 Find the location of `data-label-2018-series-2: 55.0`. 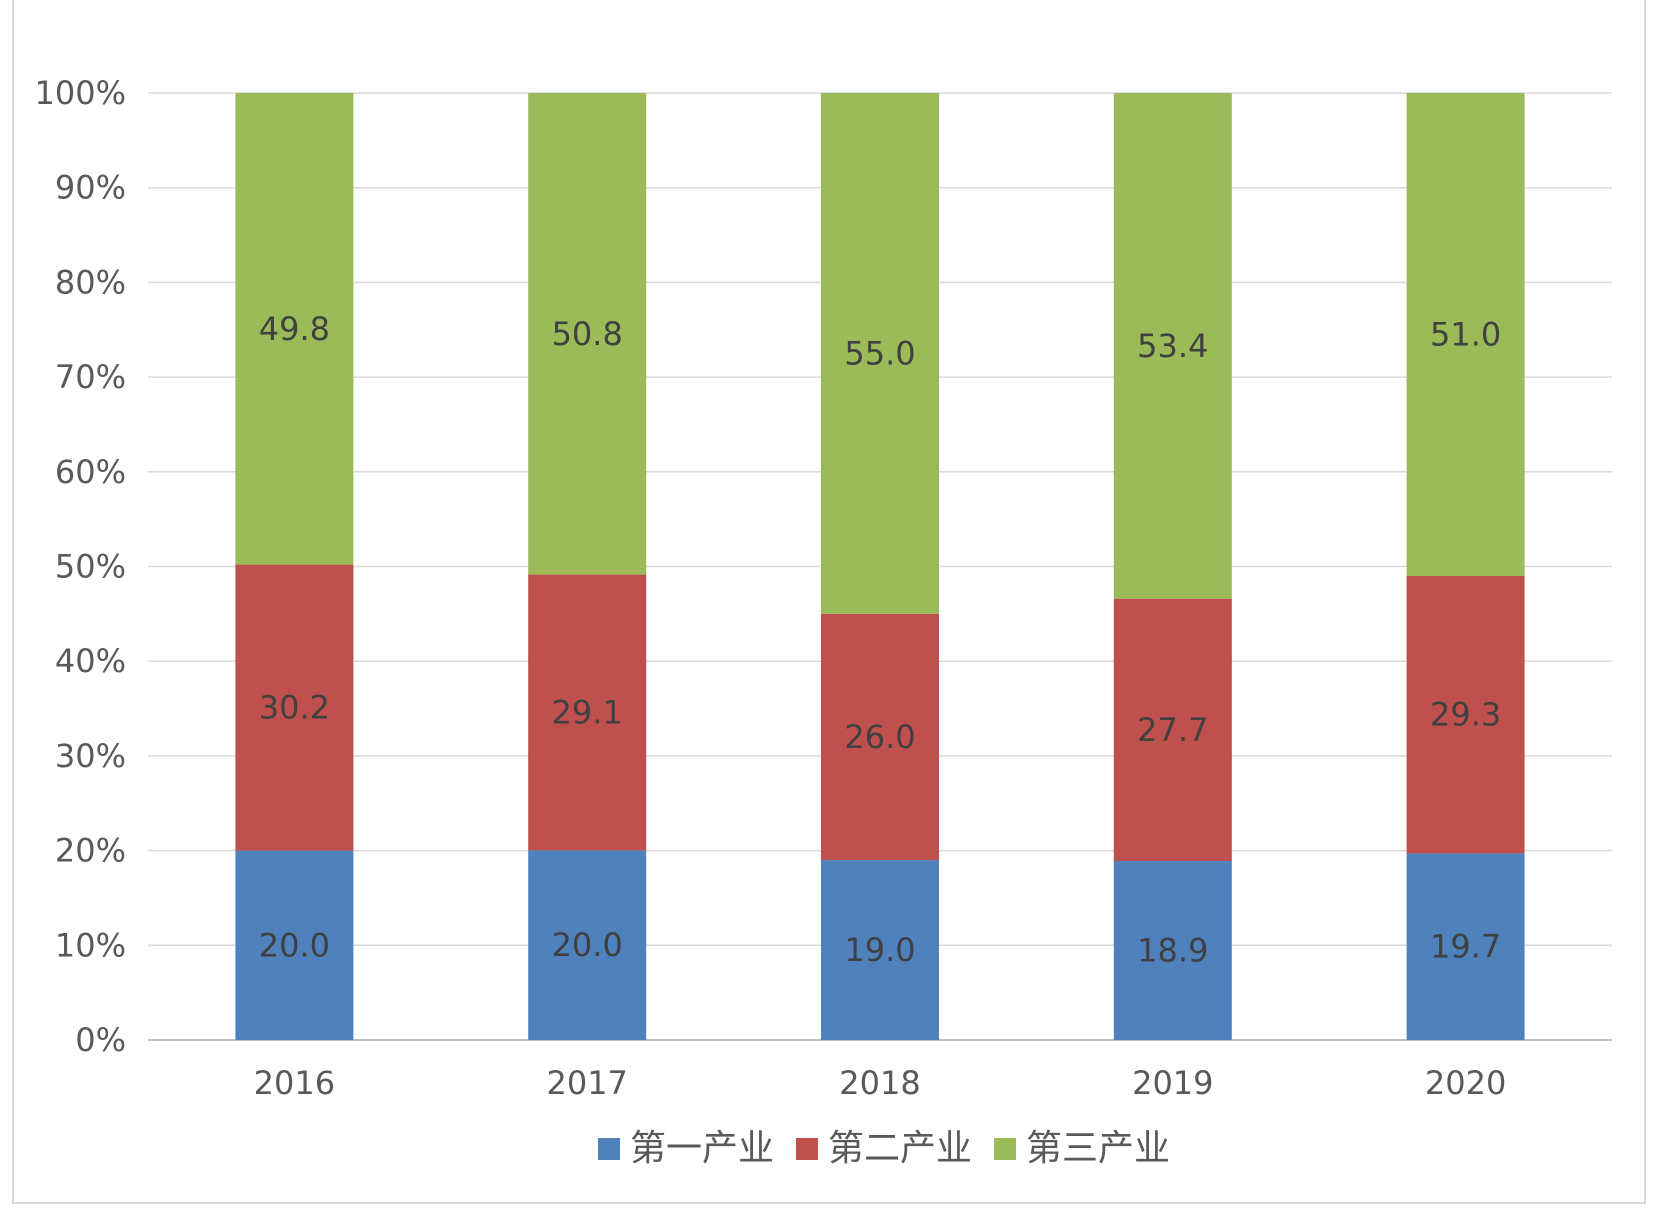

data-label-2018-series-2: 55.0 is located at coordinates (879, 353).